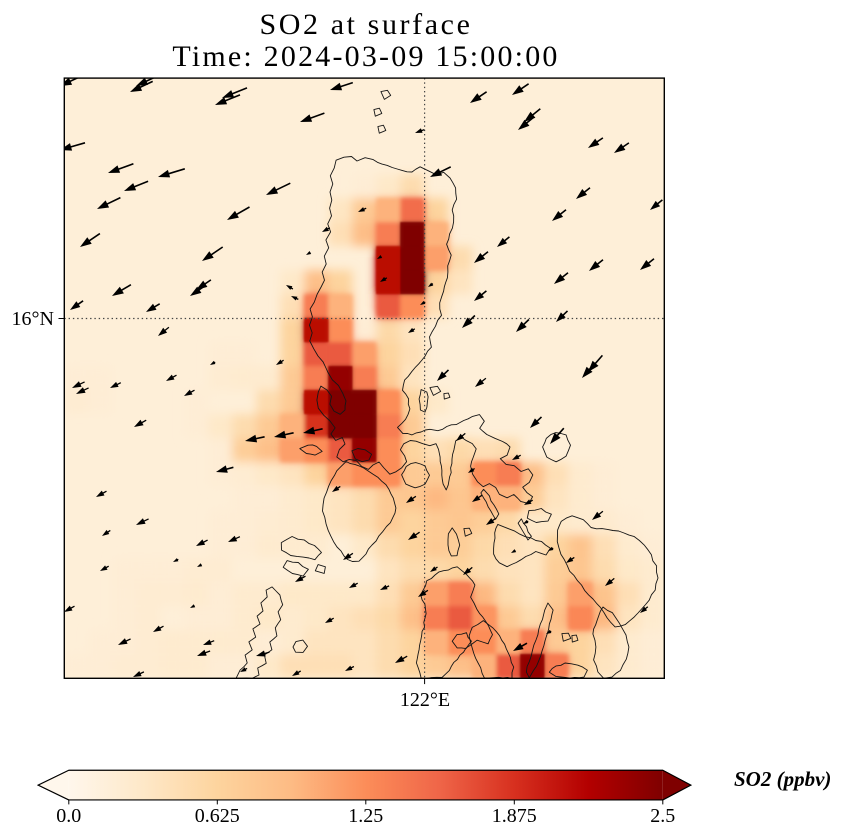  I want to click on svg-text: 2.5, so click(662, 816).